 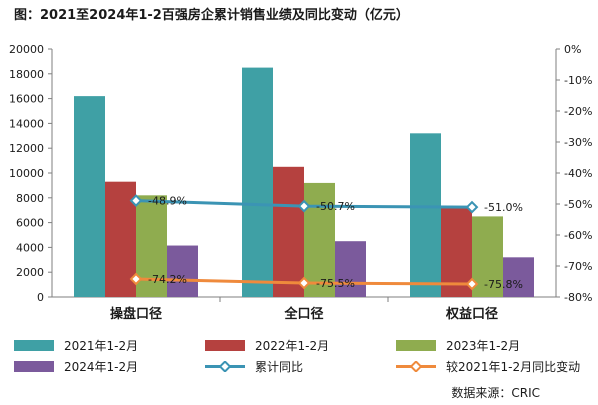 I want to click on line-data-label: -50.7%, so click(x=335, y=206).